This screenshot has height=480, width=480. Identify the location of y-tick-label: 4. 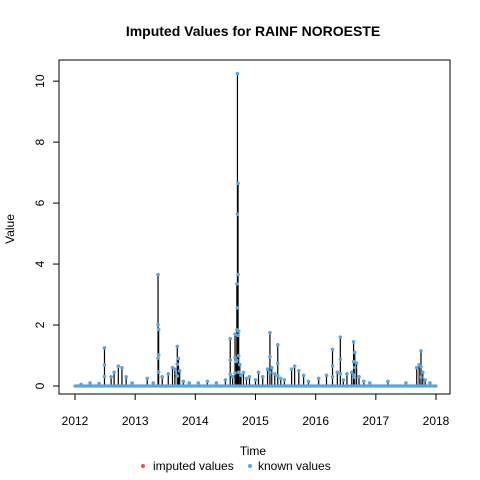
(40, 263).